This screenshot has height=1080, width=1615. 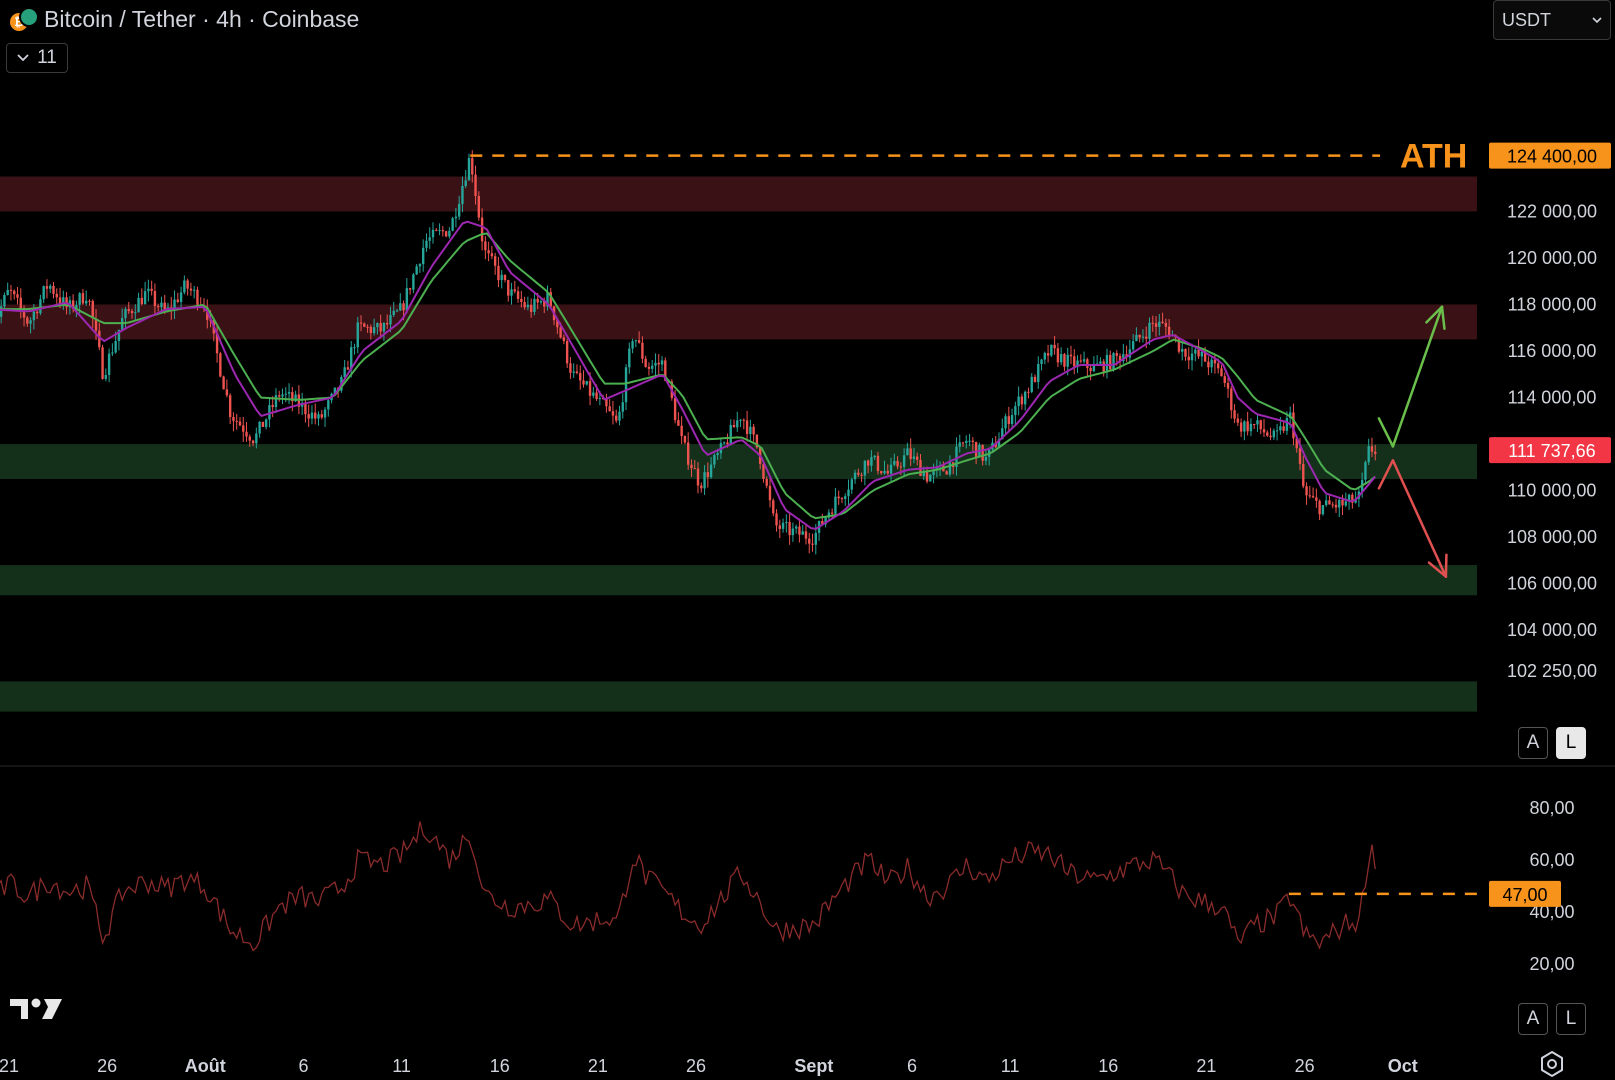 I want to click on price-axis-label: 122 000,00, so click(x=1552, y=211).